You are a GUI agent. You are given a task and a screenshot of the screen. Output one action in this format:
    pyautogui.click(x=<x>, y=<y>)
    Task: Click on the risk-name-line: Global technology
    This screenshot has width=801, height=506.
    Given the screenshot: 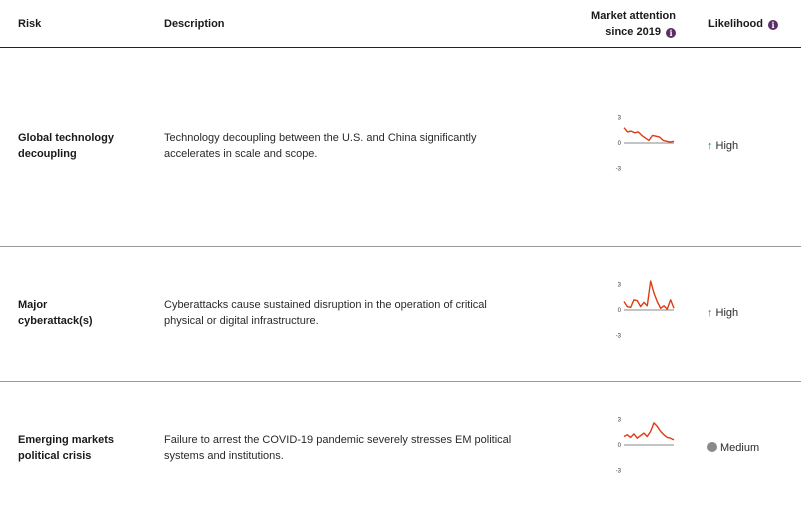 What is the action you would take?
    pyautogui.click(x=66, y=138)
    